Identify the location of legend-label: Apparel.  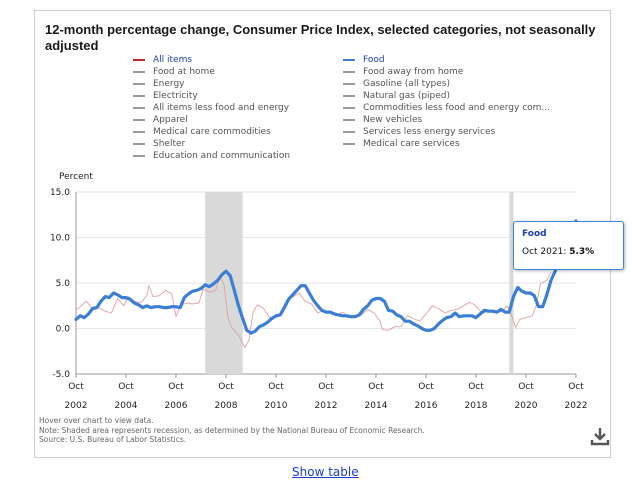
(170, 120).